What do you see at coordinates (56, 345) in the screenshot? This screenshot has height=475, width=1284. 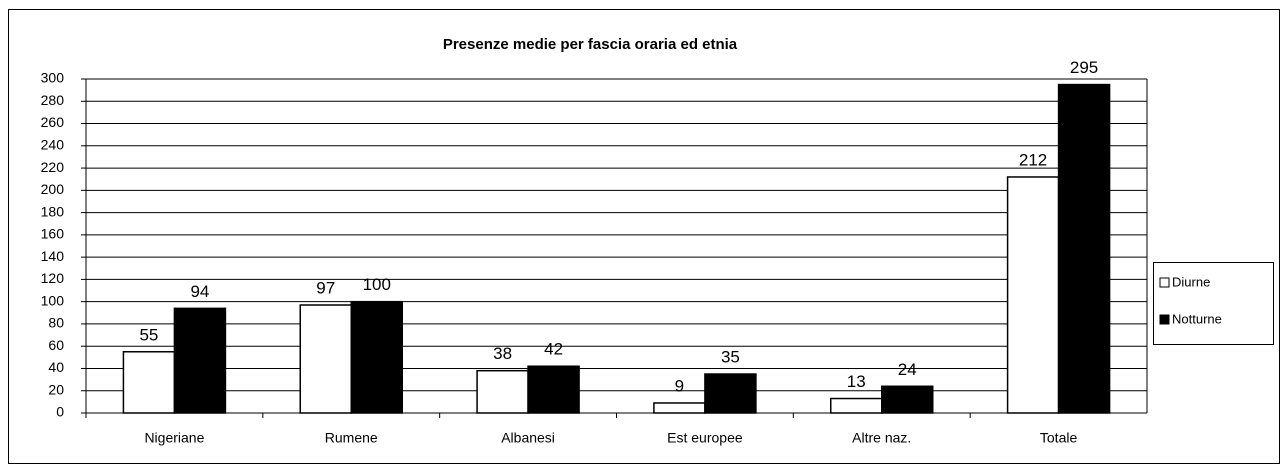 I see `y-tick-label: 60` at bounding box center [56, 345].